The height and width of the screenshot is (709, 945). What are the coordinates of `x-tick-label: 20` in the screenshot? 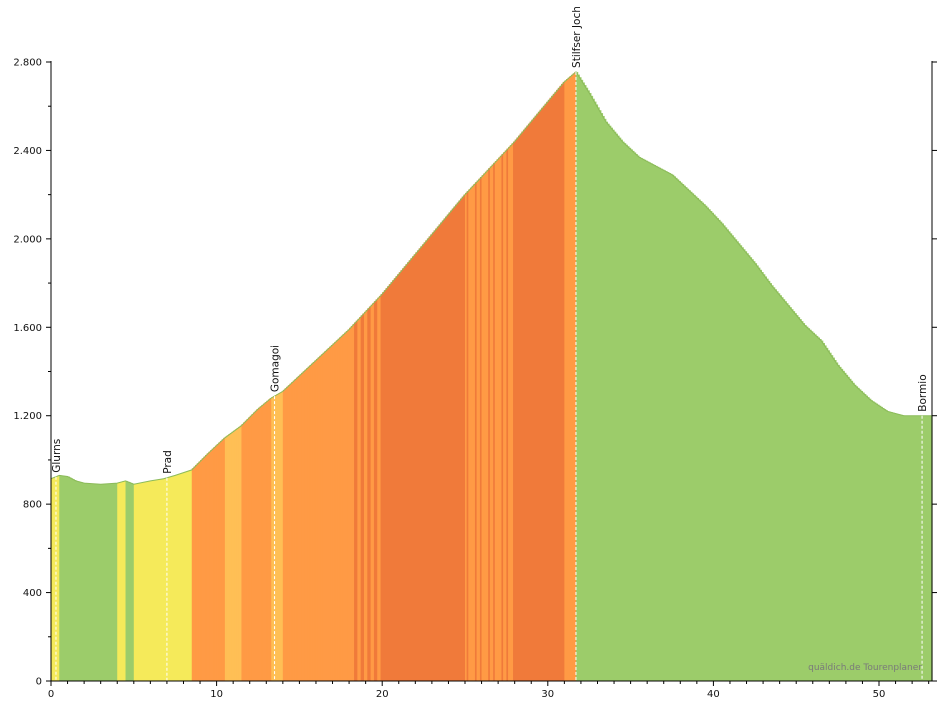 It's located at (382, 694).